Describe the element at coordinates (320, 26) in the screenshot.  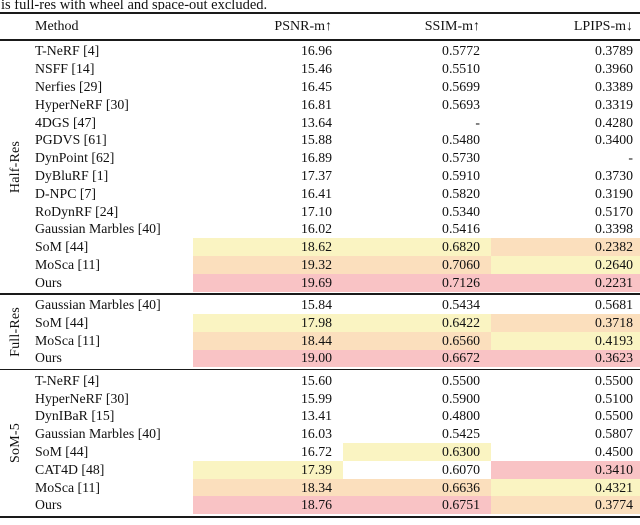
I see `table-header-row: Method PSNR-m↑ SSIM-m↑ LPIPS-m↓` at that location.